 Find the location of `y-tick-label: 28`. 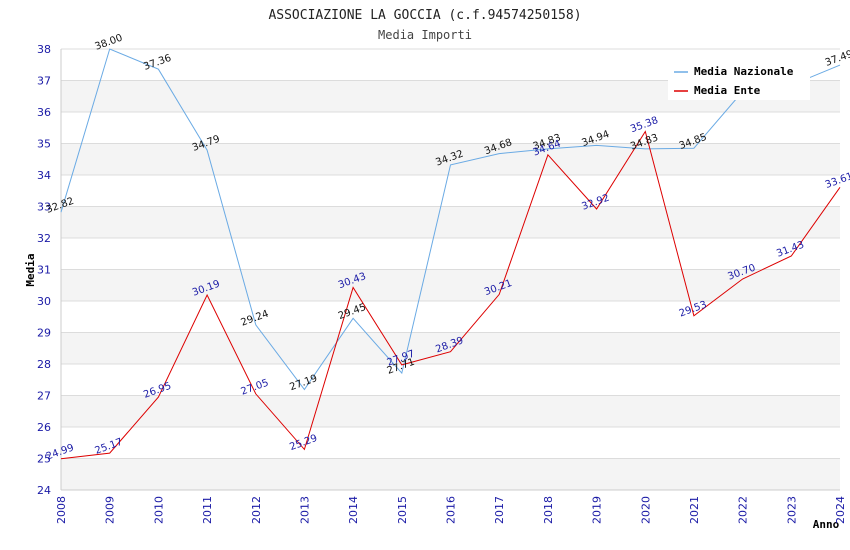

y-tick-label: 28 is located at coordinates (44, 364).